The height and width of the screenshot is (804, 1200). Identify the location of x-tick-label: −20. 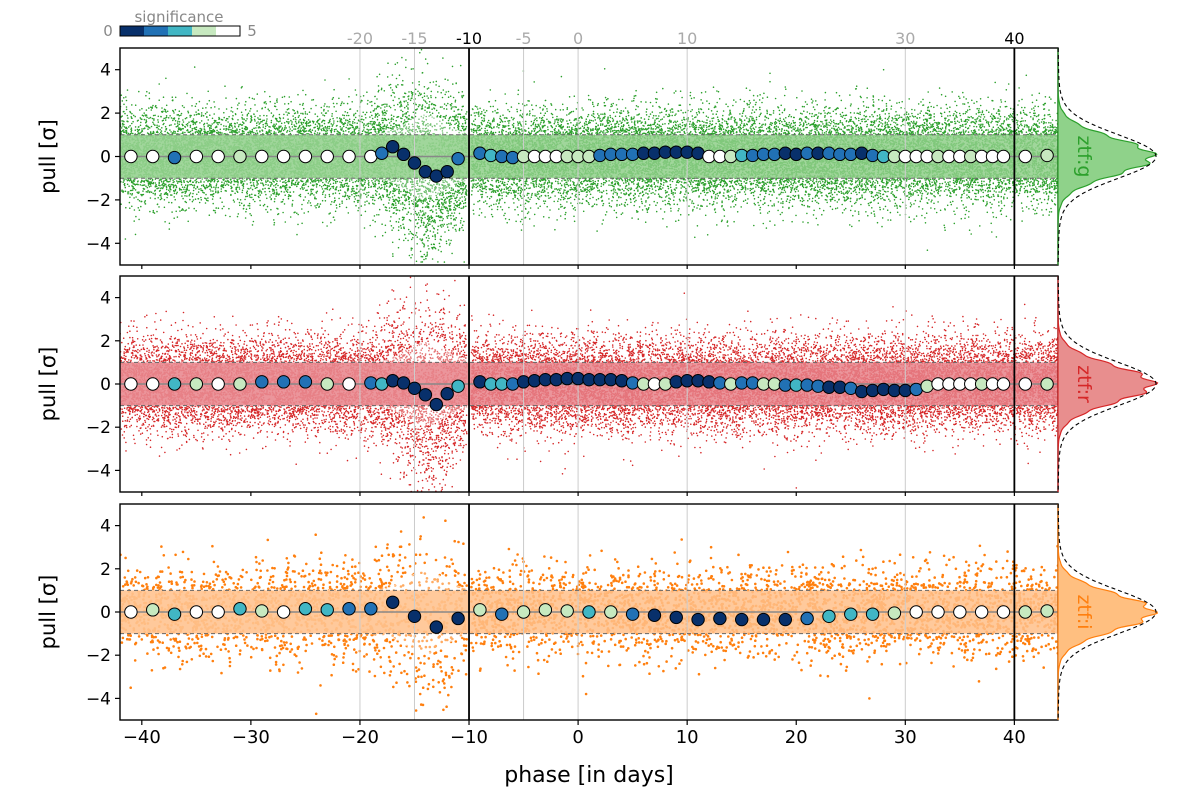
(360, 737).